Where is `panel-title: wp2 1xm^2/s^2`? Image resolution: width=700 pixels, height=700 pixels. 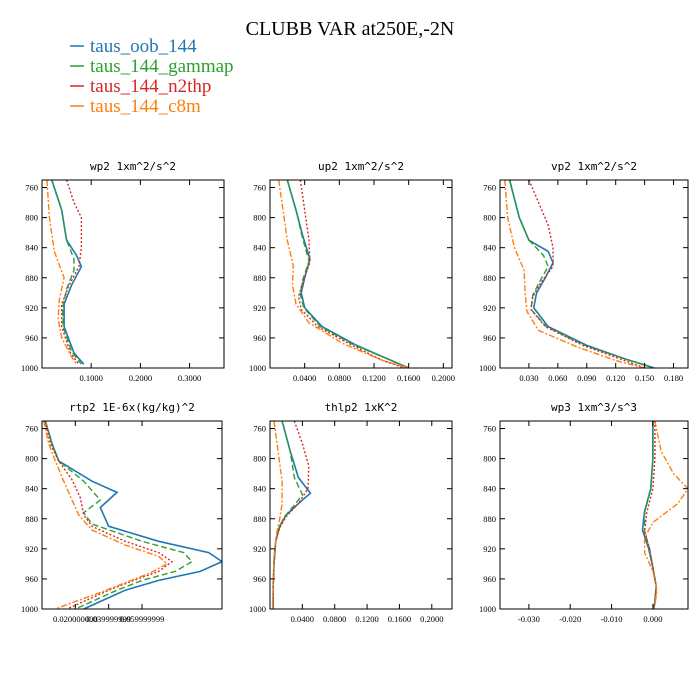 panel-title: wp2 1xm^2/s^2 is located at coordinates (133, 166).